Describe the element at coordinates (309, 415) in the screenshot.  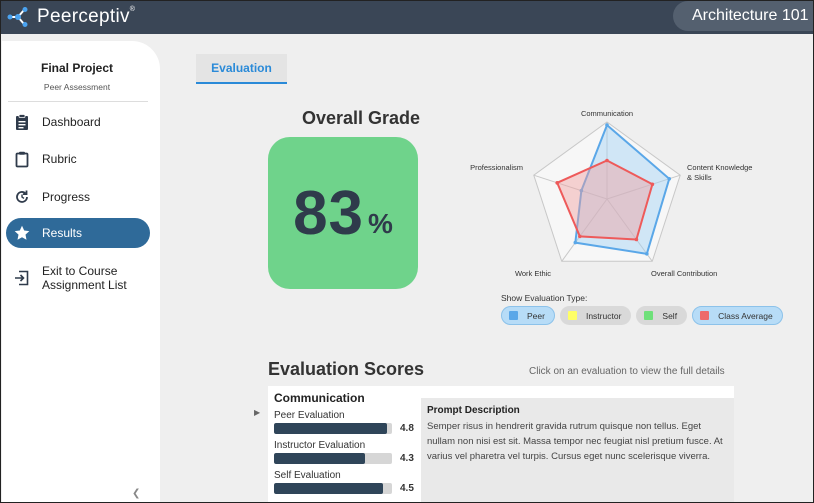
I see `bar-label: Peer Evaluation` at that location.